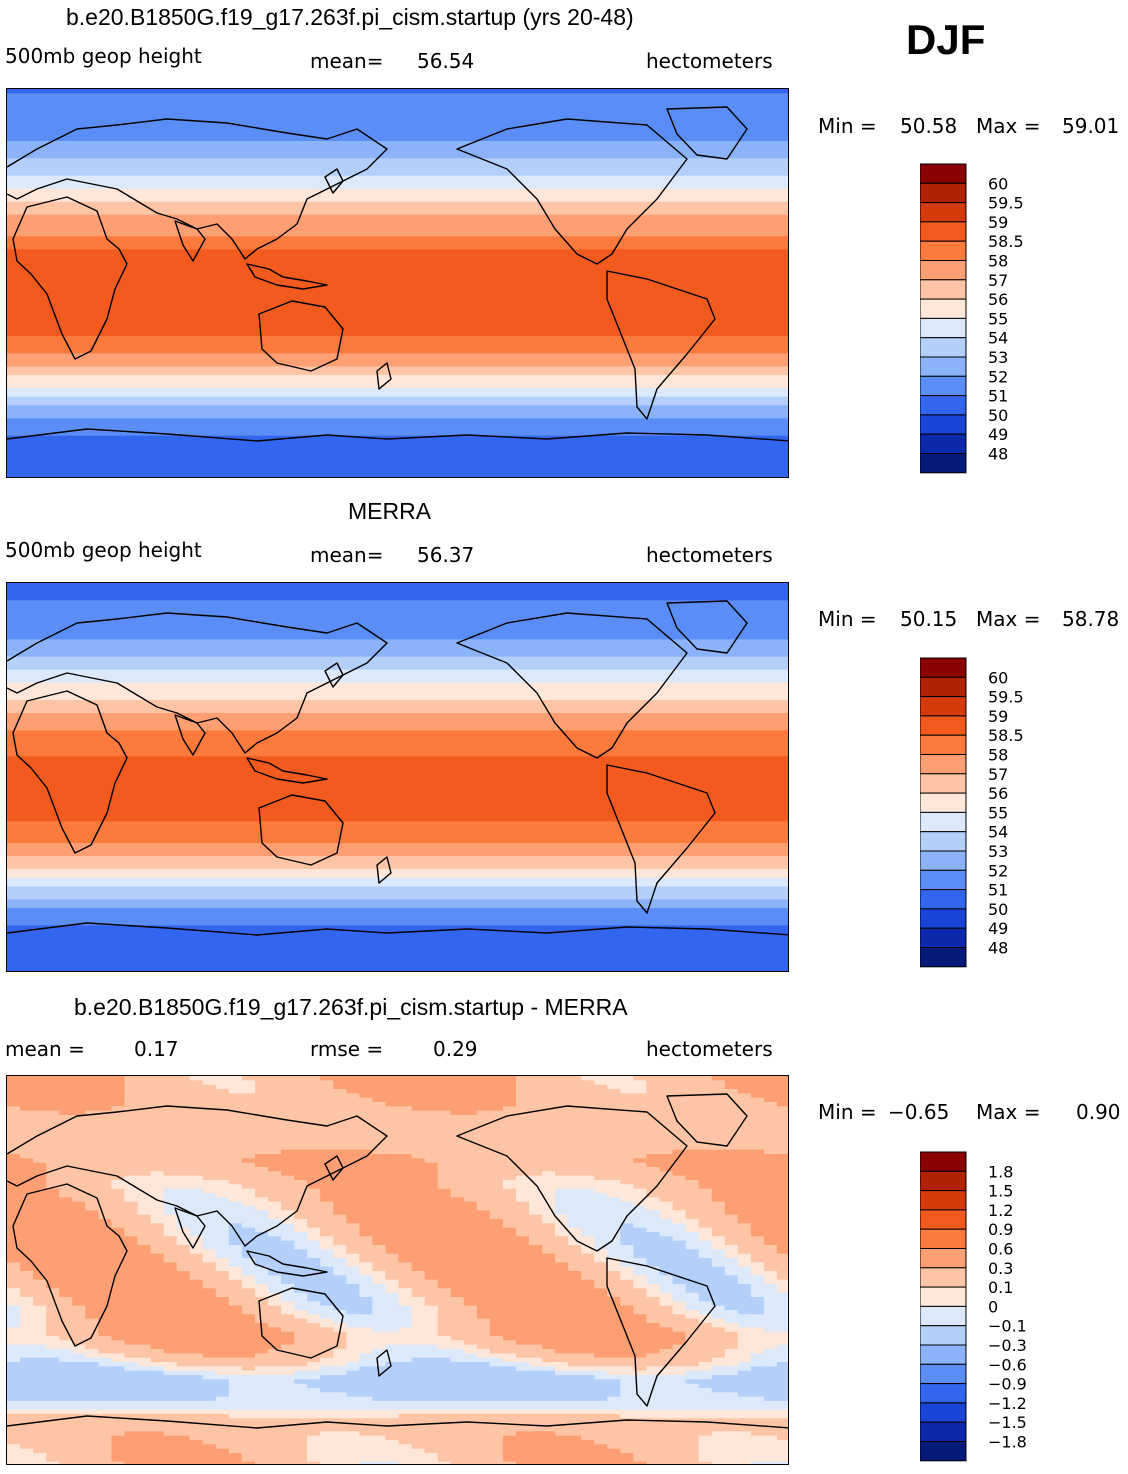 The width and height of the screenshot is (1128, 1474). I want to click on panel-2-coastline, so click(707, 627).